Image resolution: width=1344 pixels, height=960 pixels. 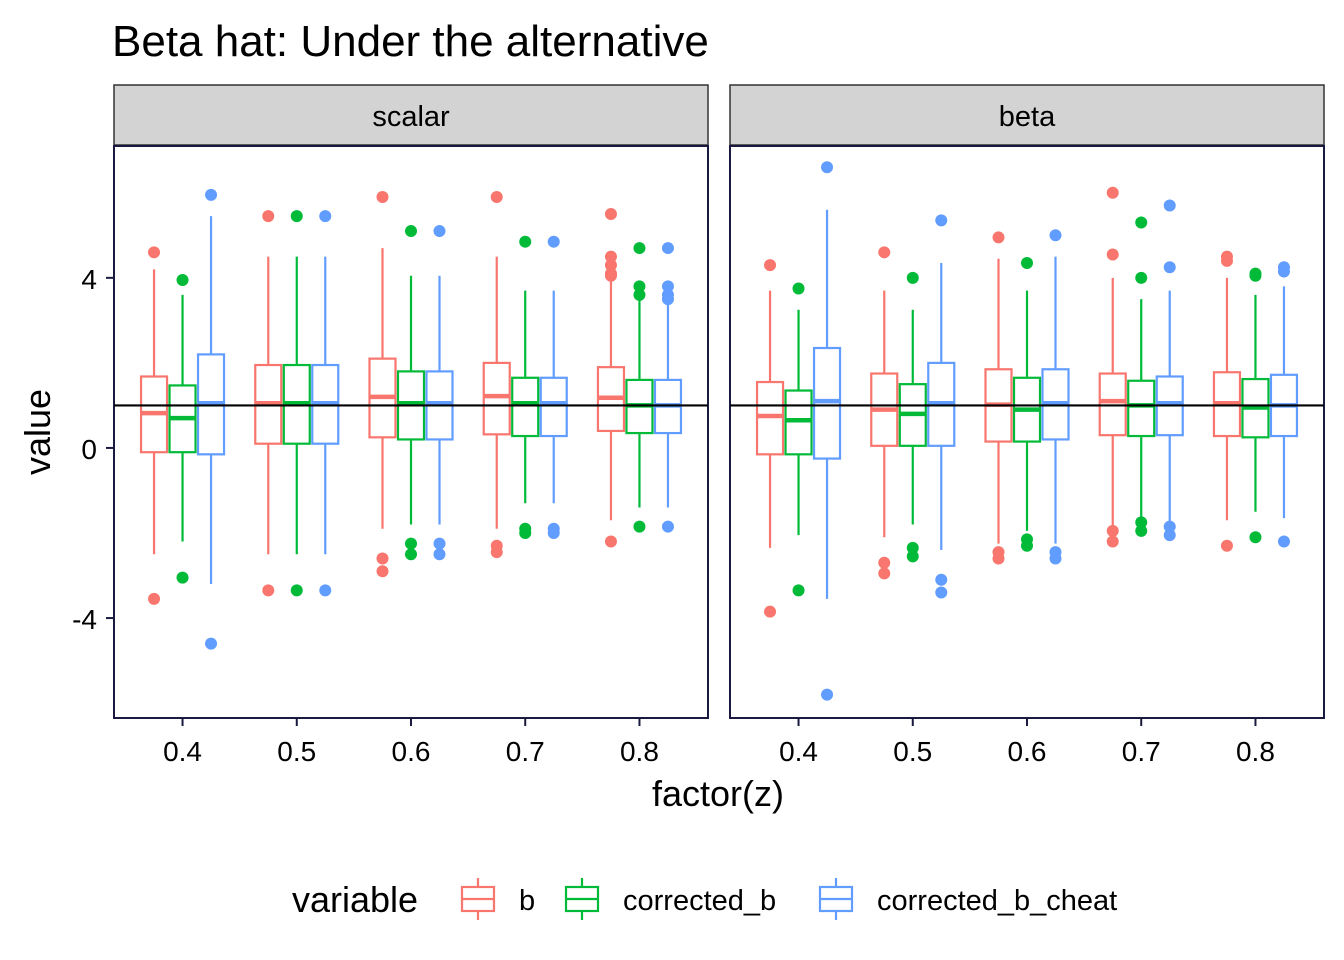 What do you see at coordinates (1227, 401) in the screenshot?
I see `box-beta-0.8-b` at bounding box center [1227, 401].